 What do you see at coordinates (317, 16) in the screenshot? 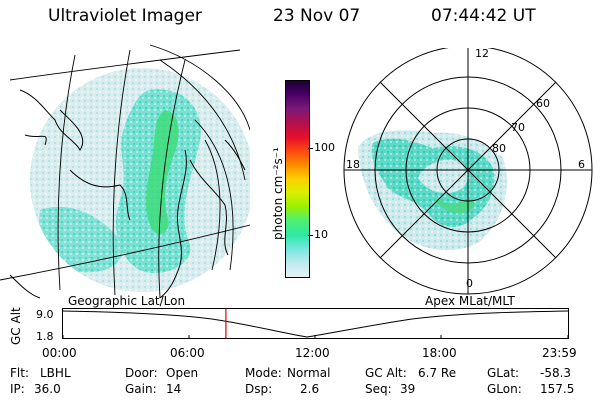
I see `date-label: 23 Nov 07` at bounding box center [317, 16].